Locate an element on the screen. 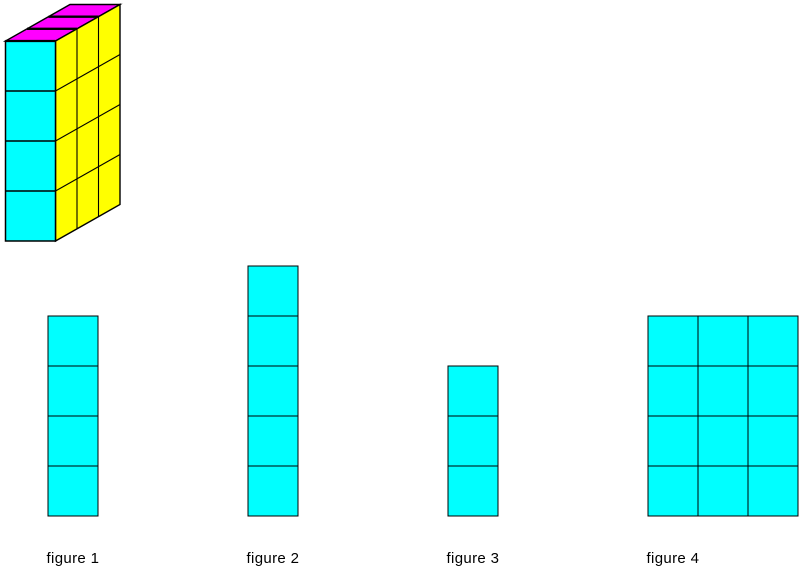 This screenshot has height=573, width=803. svg-text: figure 3 is located at coordinates (473, 558).